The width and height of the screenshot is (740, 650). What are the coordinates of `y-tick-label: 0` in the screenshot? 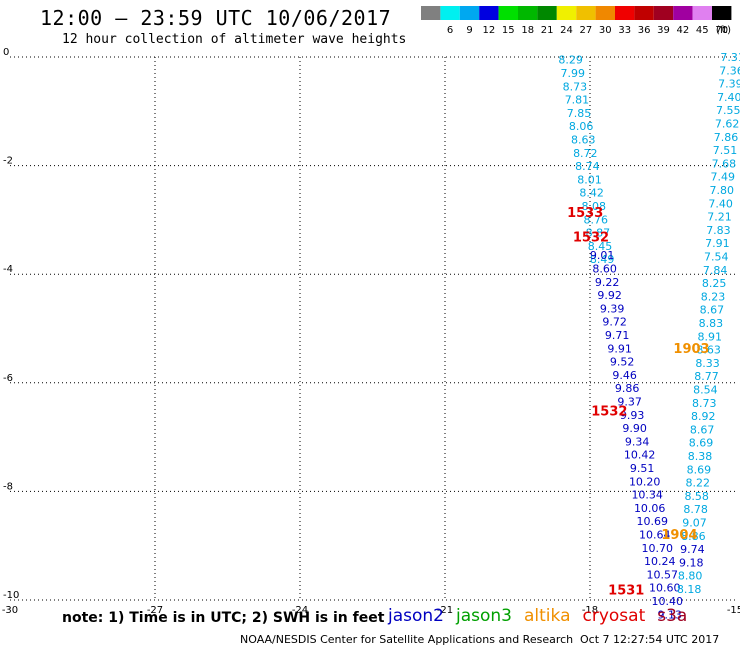 It's located at (6, 52).